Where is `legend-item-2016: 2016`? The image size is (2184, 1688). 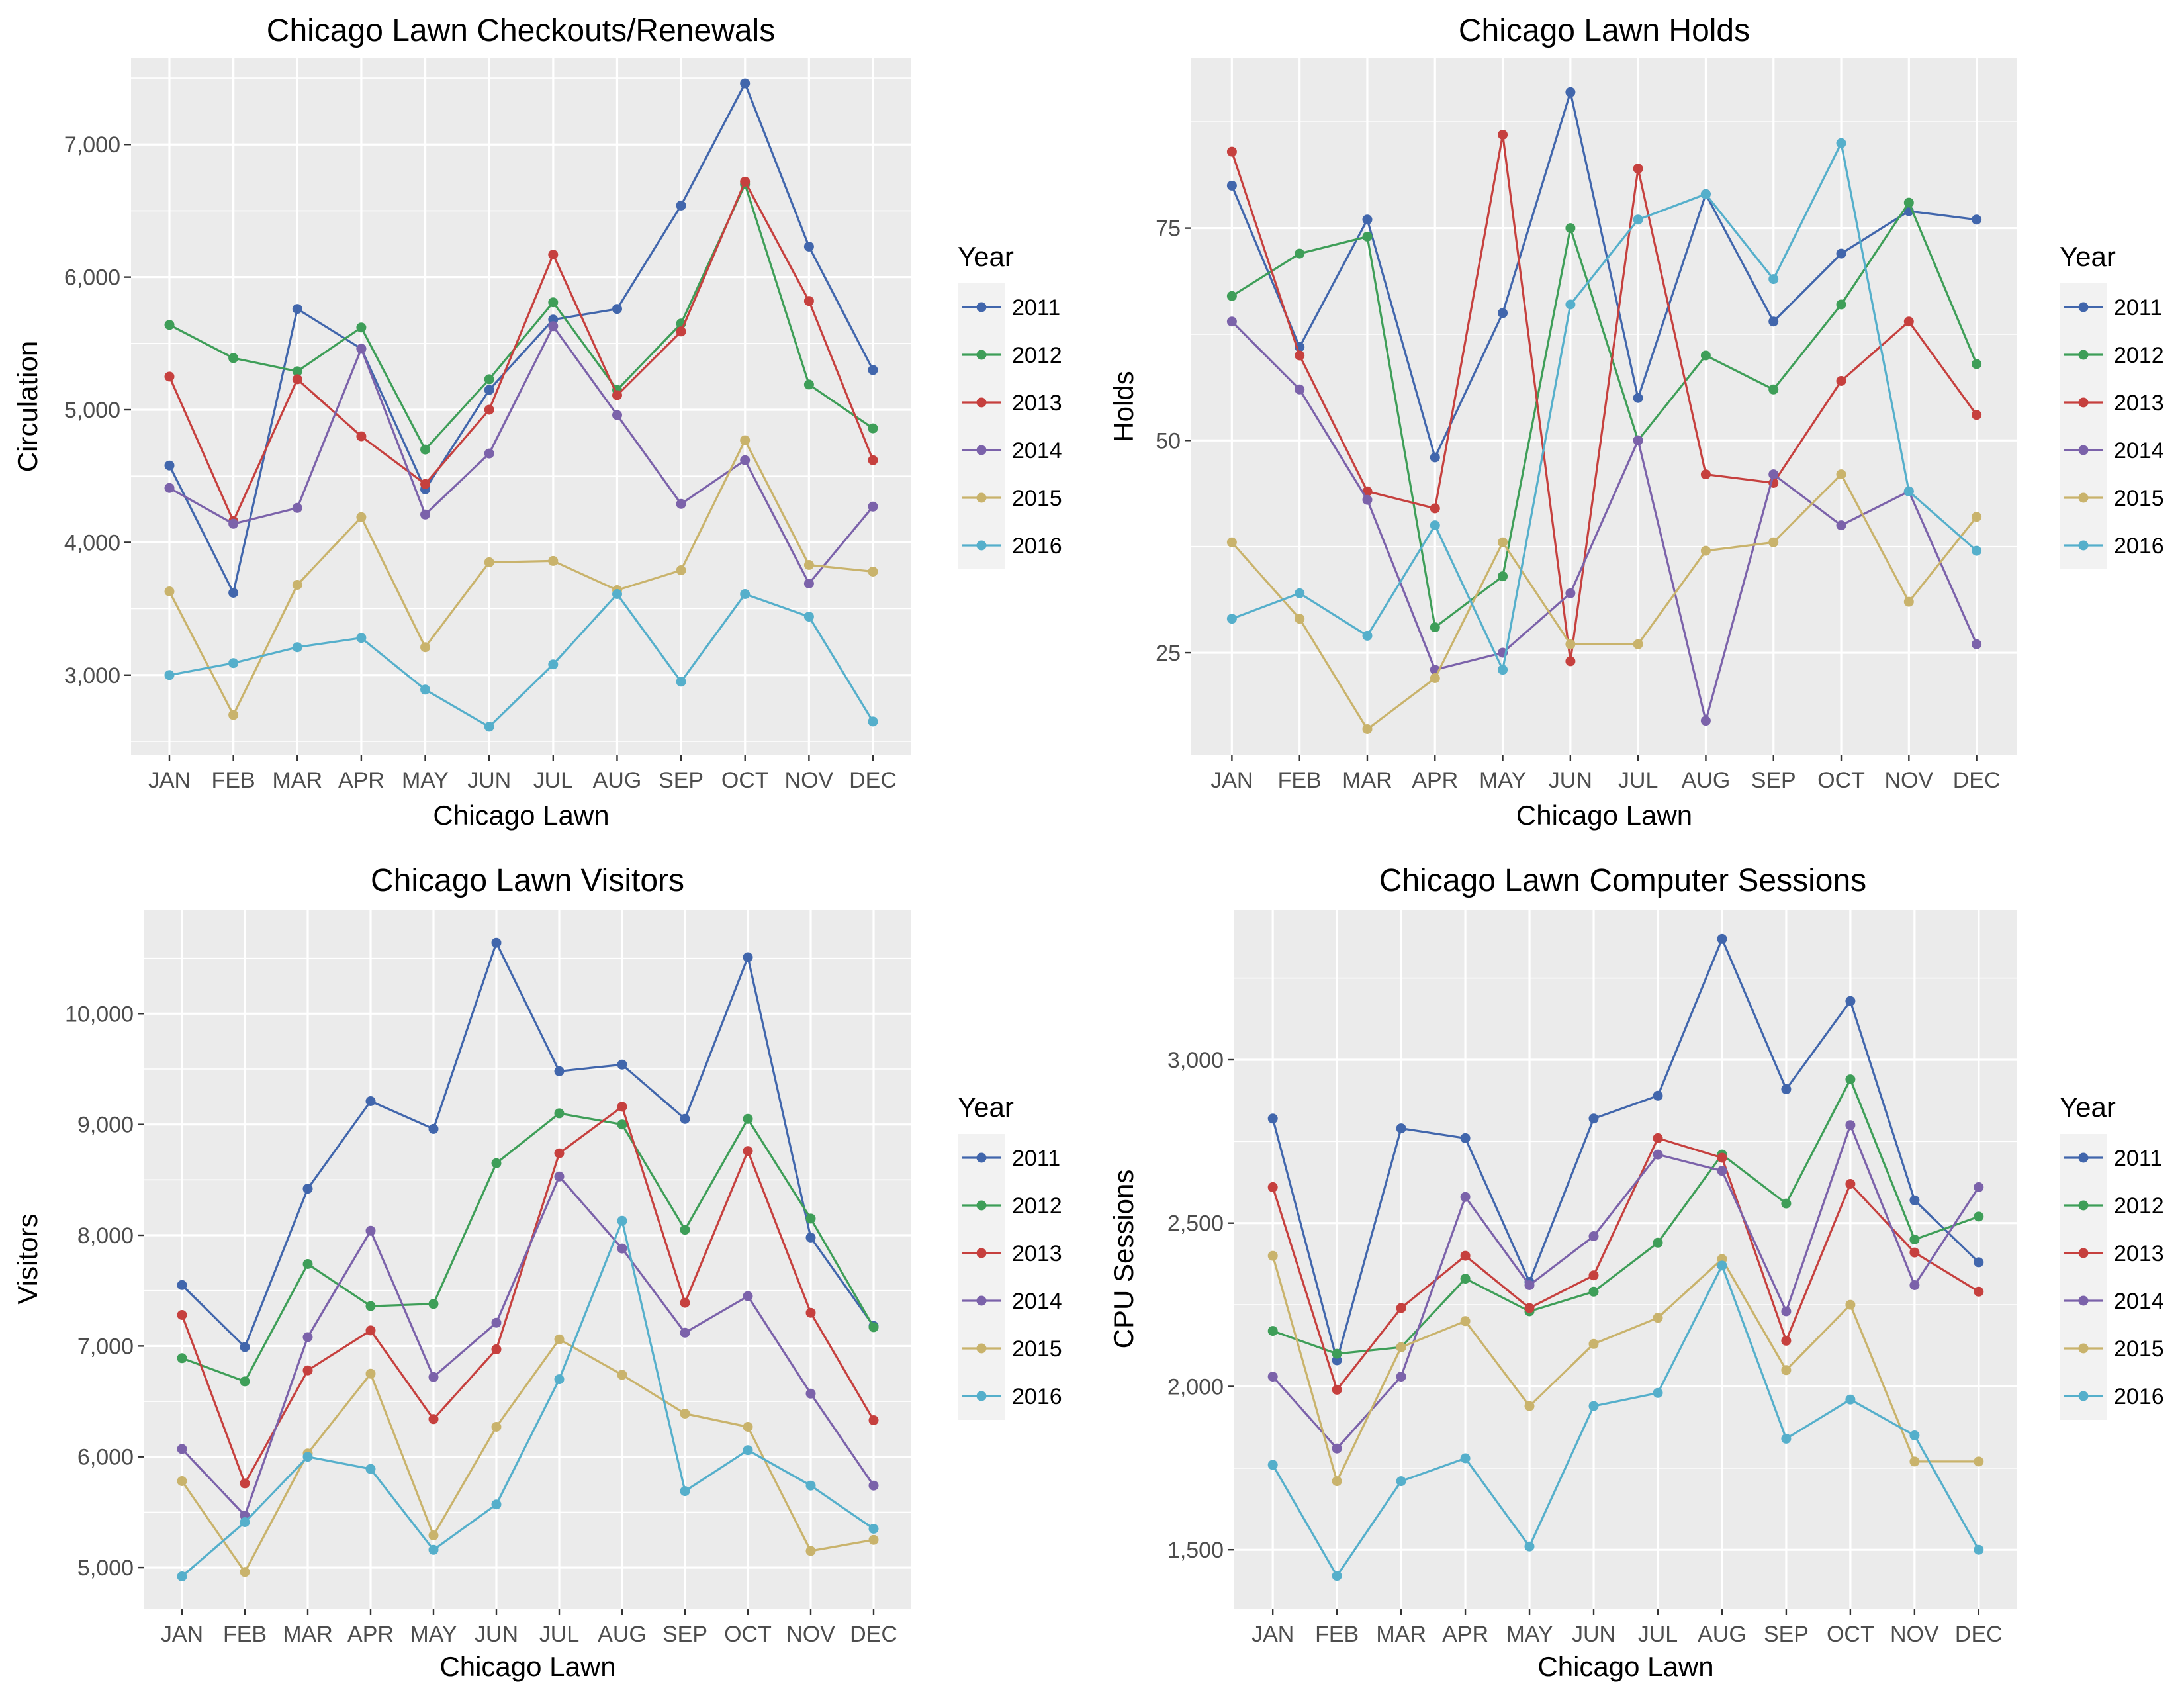
legend-item-2016: 2016 is located at coordinates (1010, 1396).